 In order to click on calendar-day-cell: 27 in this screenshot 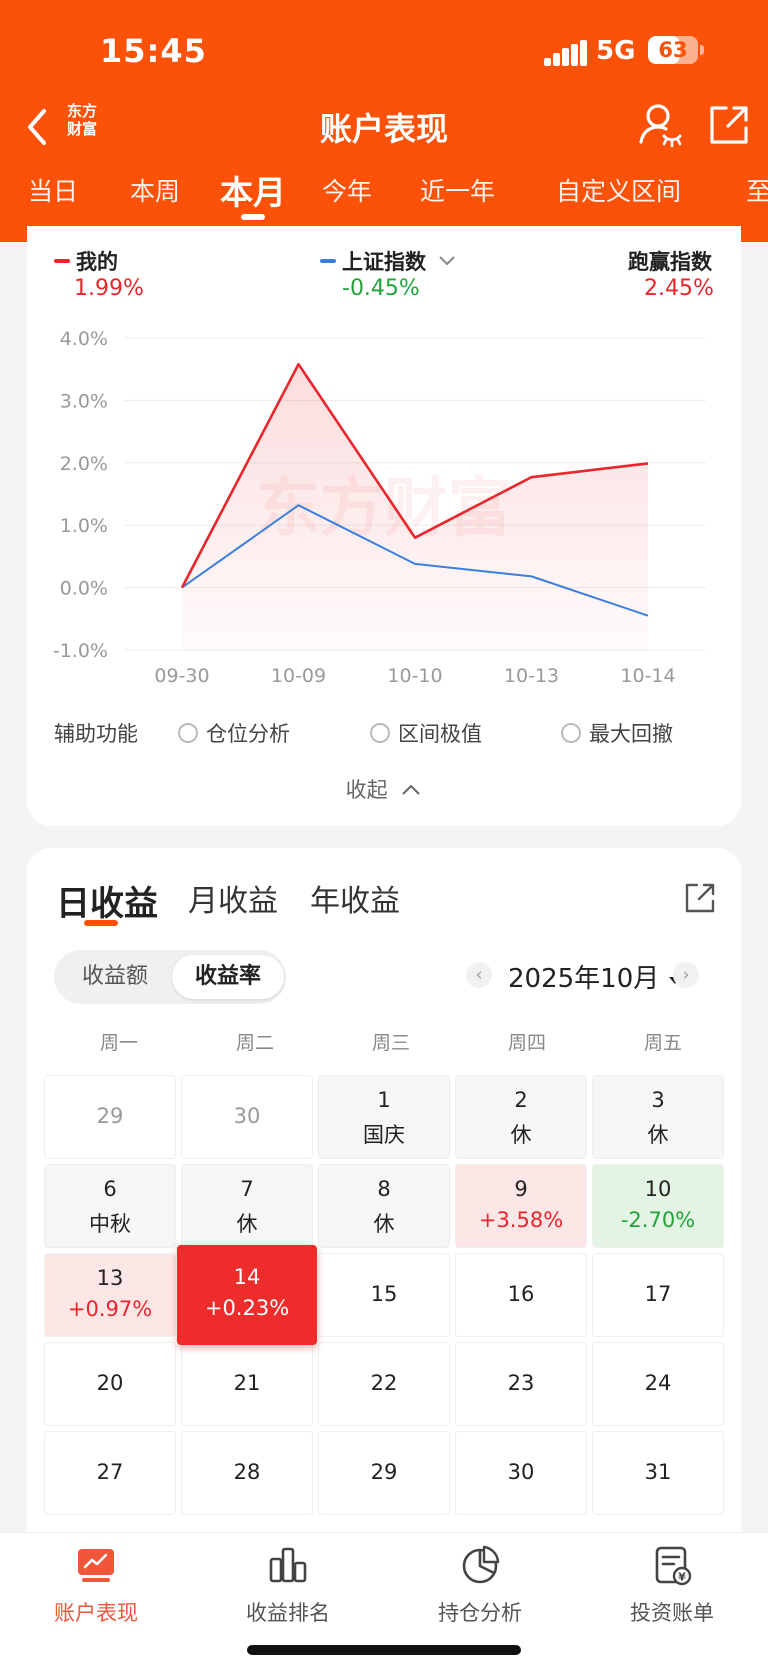, I will do `click(110, 1473)`.